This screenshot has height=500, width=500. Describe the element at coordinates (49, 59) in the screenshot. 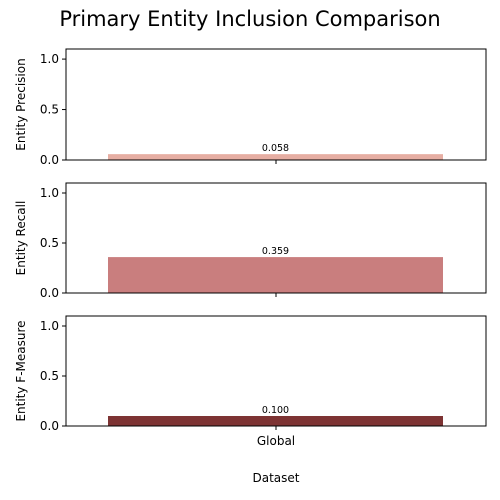

I see `y-tick-label-1-3: 1.0` at that location.